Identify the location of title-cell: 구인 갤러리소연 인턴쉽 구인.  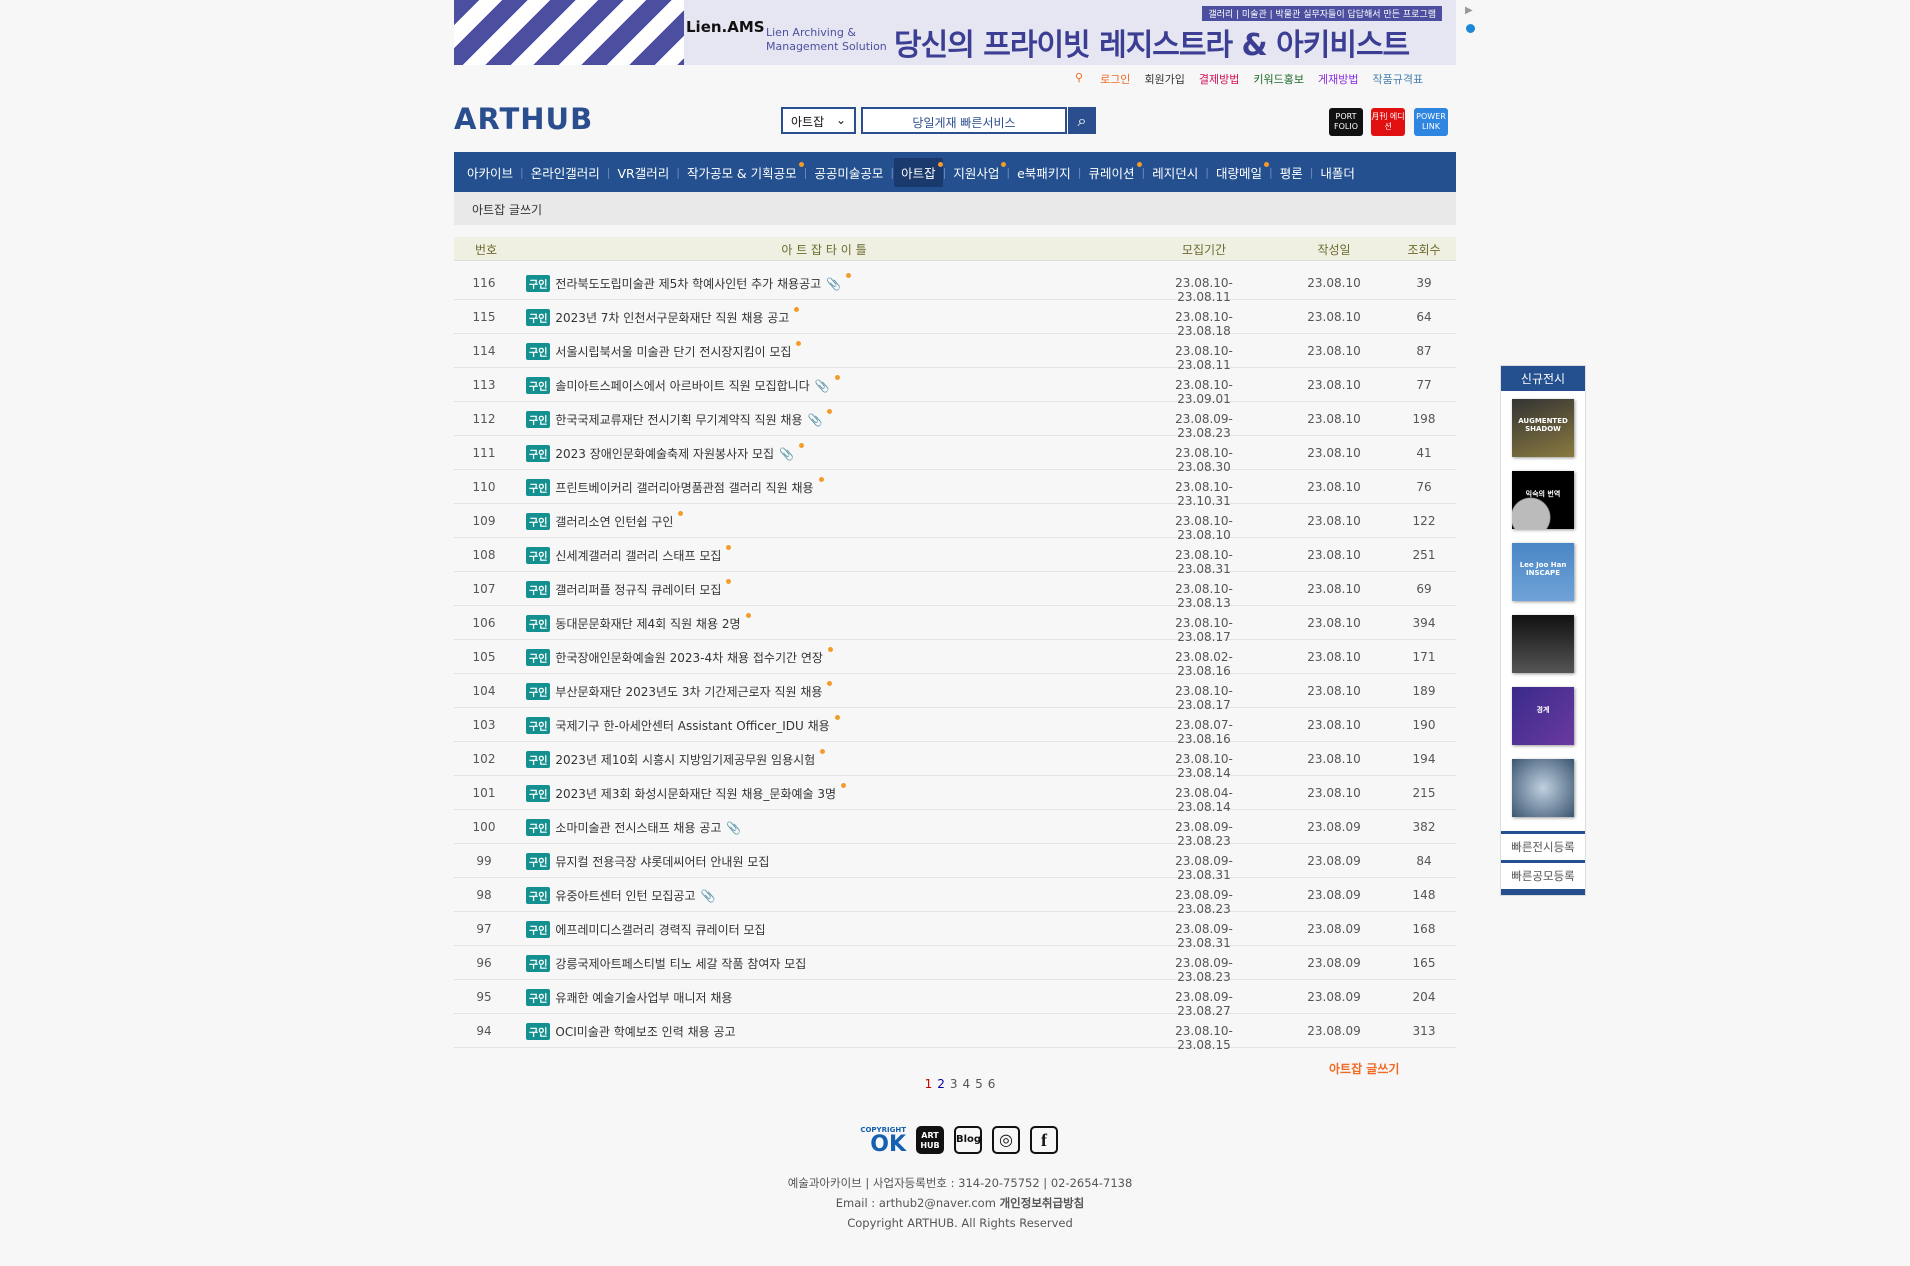
(605, 520).